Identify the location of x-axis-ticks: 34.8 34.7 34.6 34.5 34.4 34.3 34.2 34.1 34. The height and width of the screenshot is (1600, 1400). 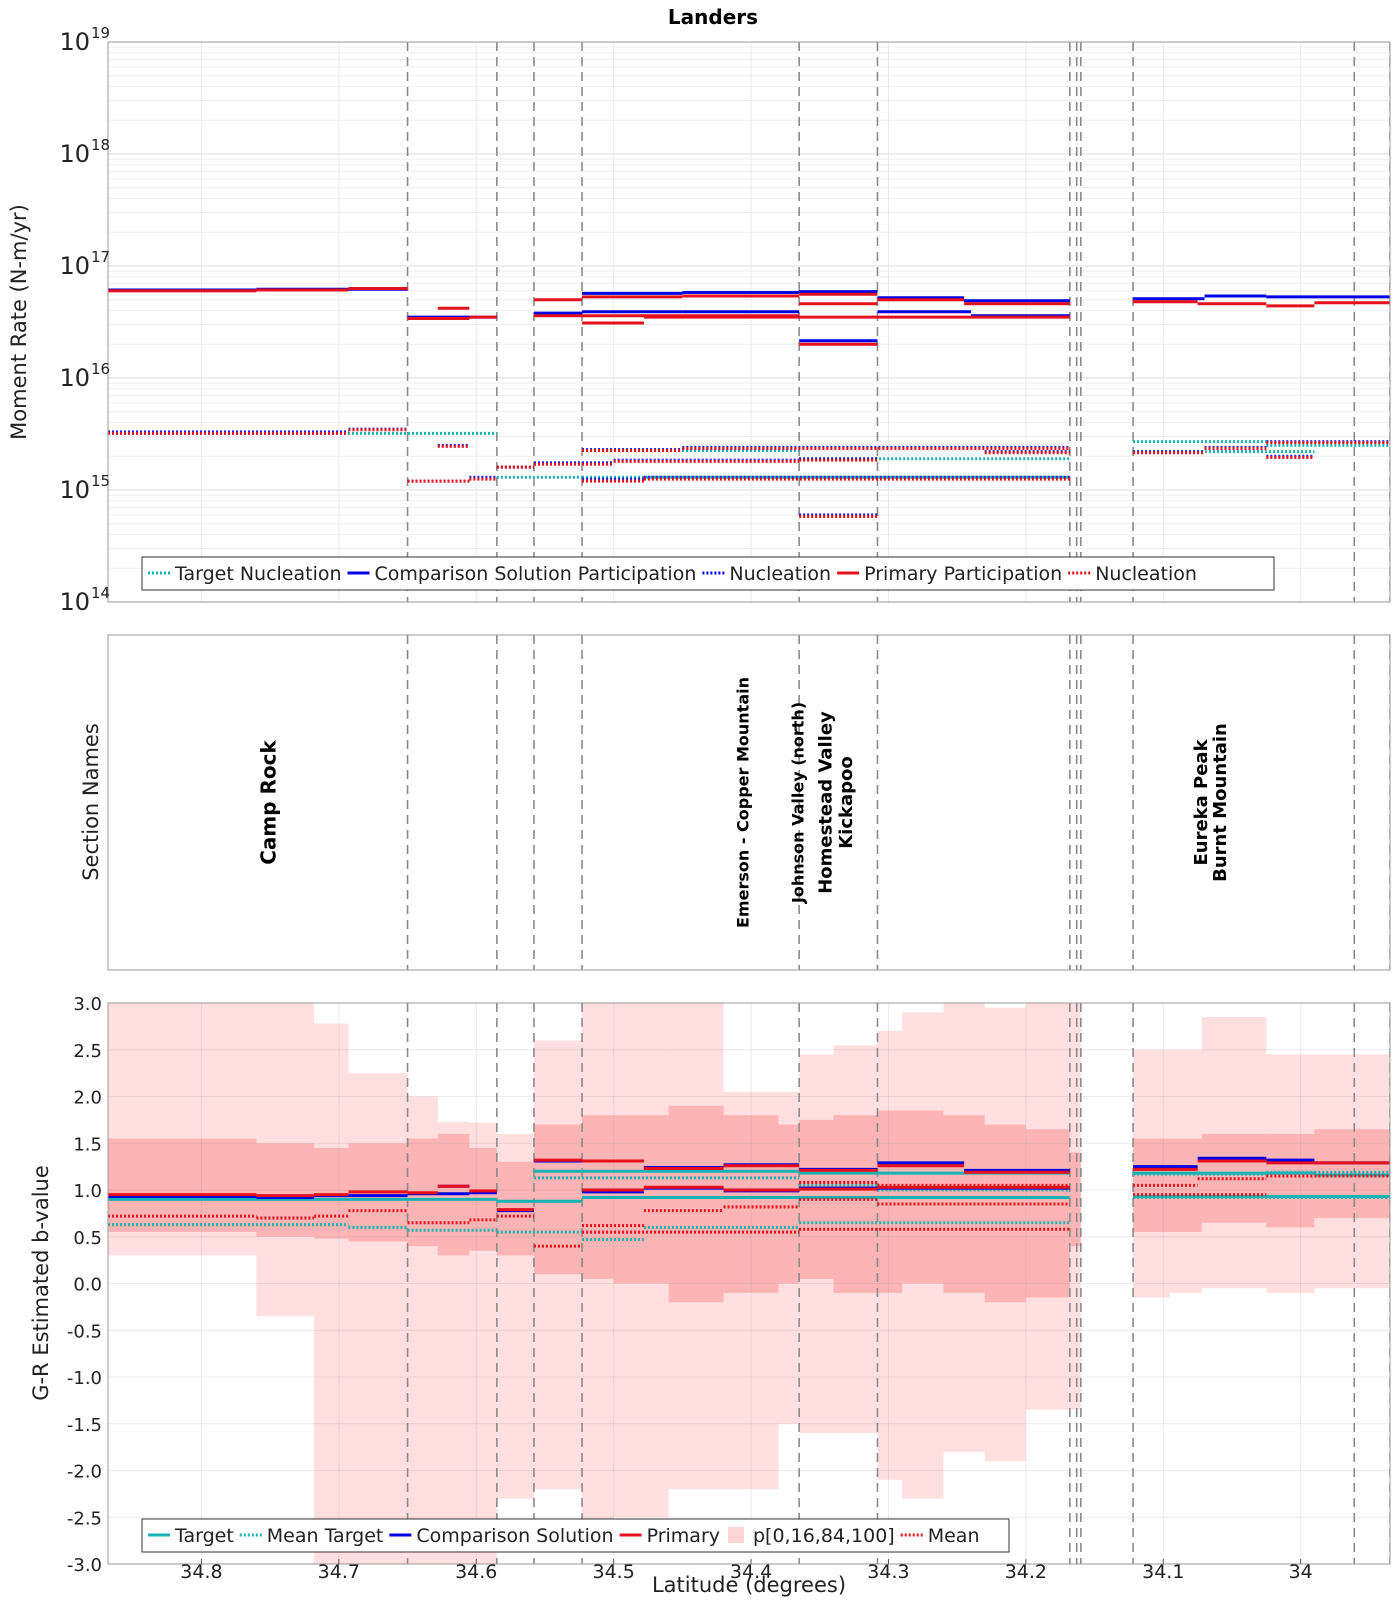
(746, 1571).